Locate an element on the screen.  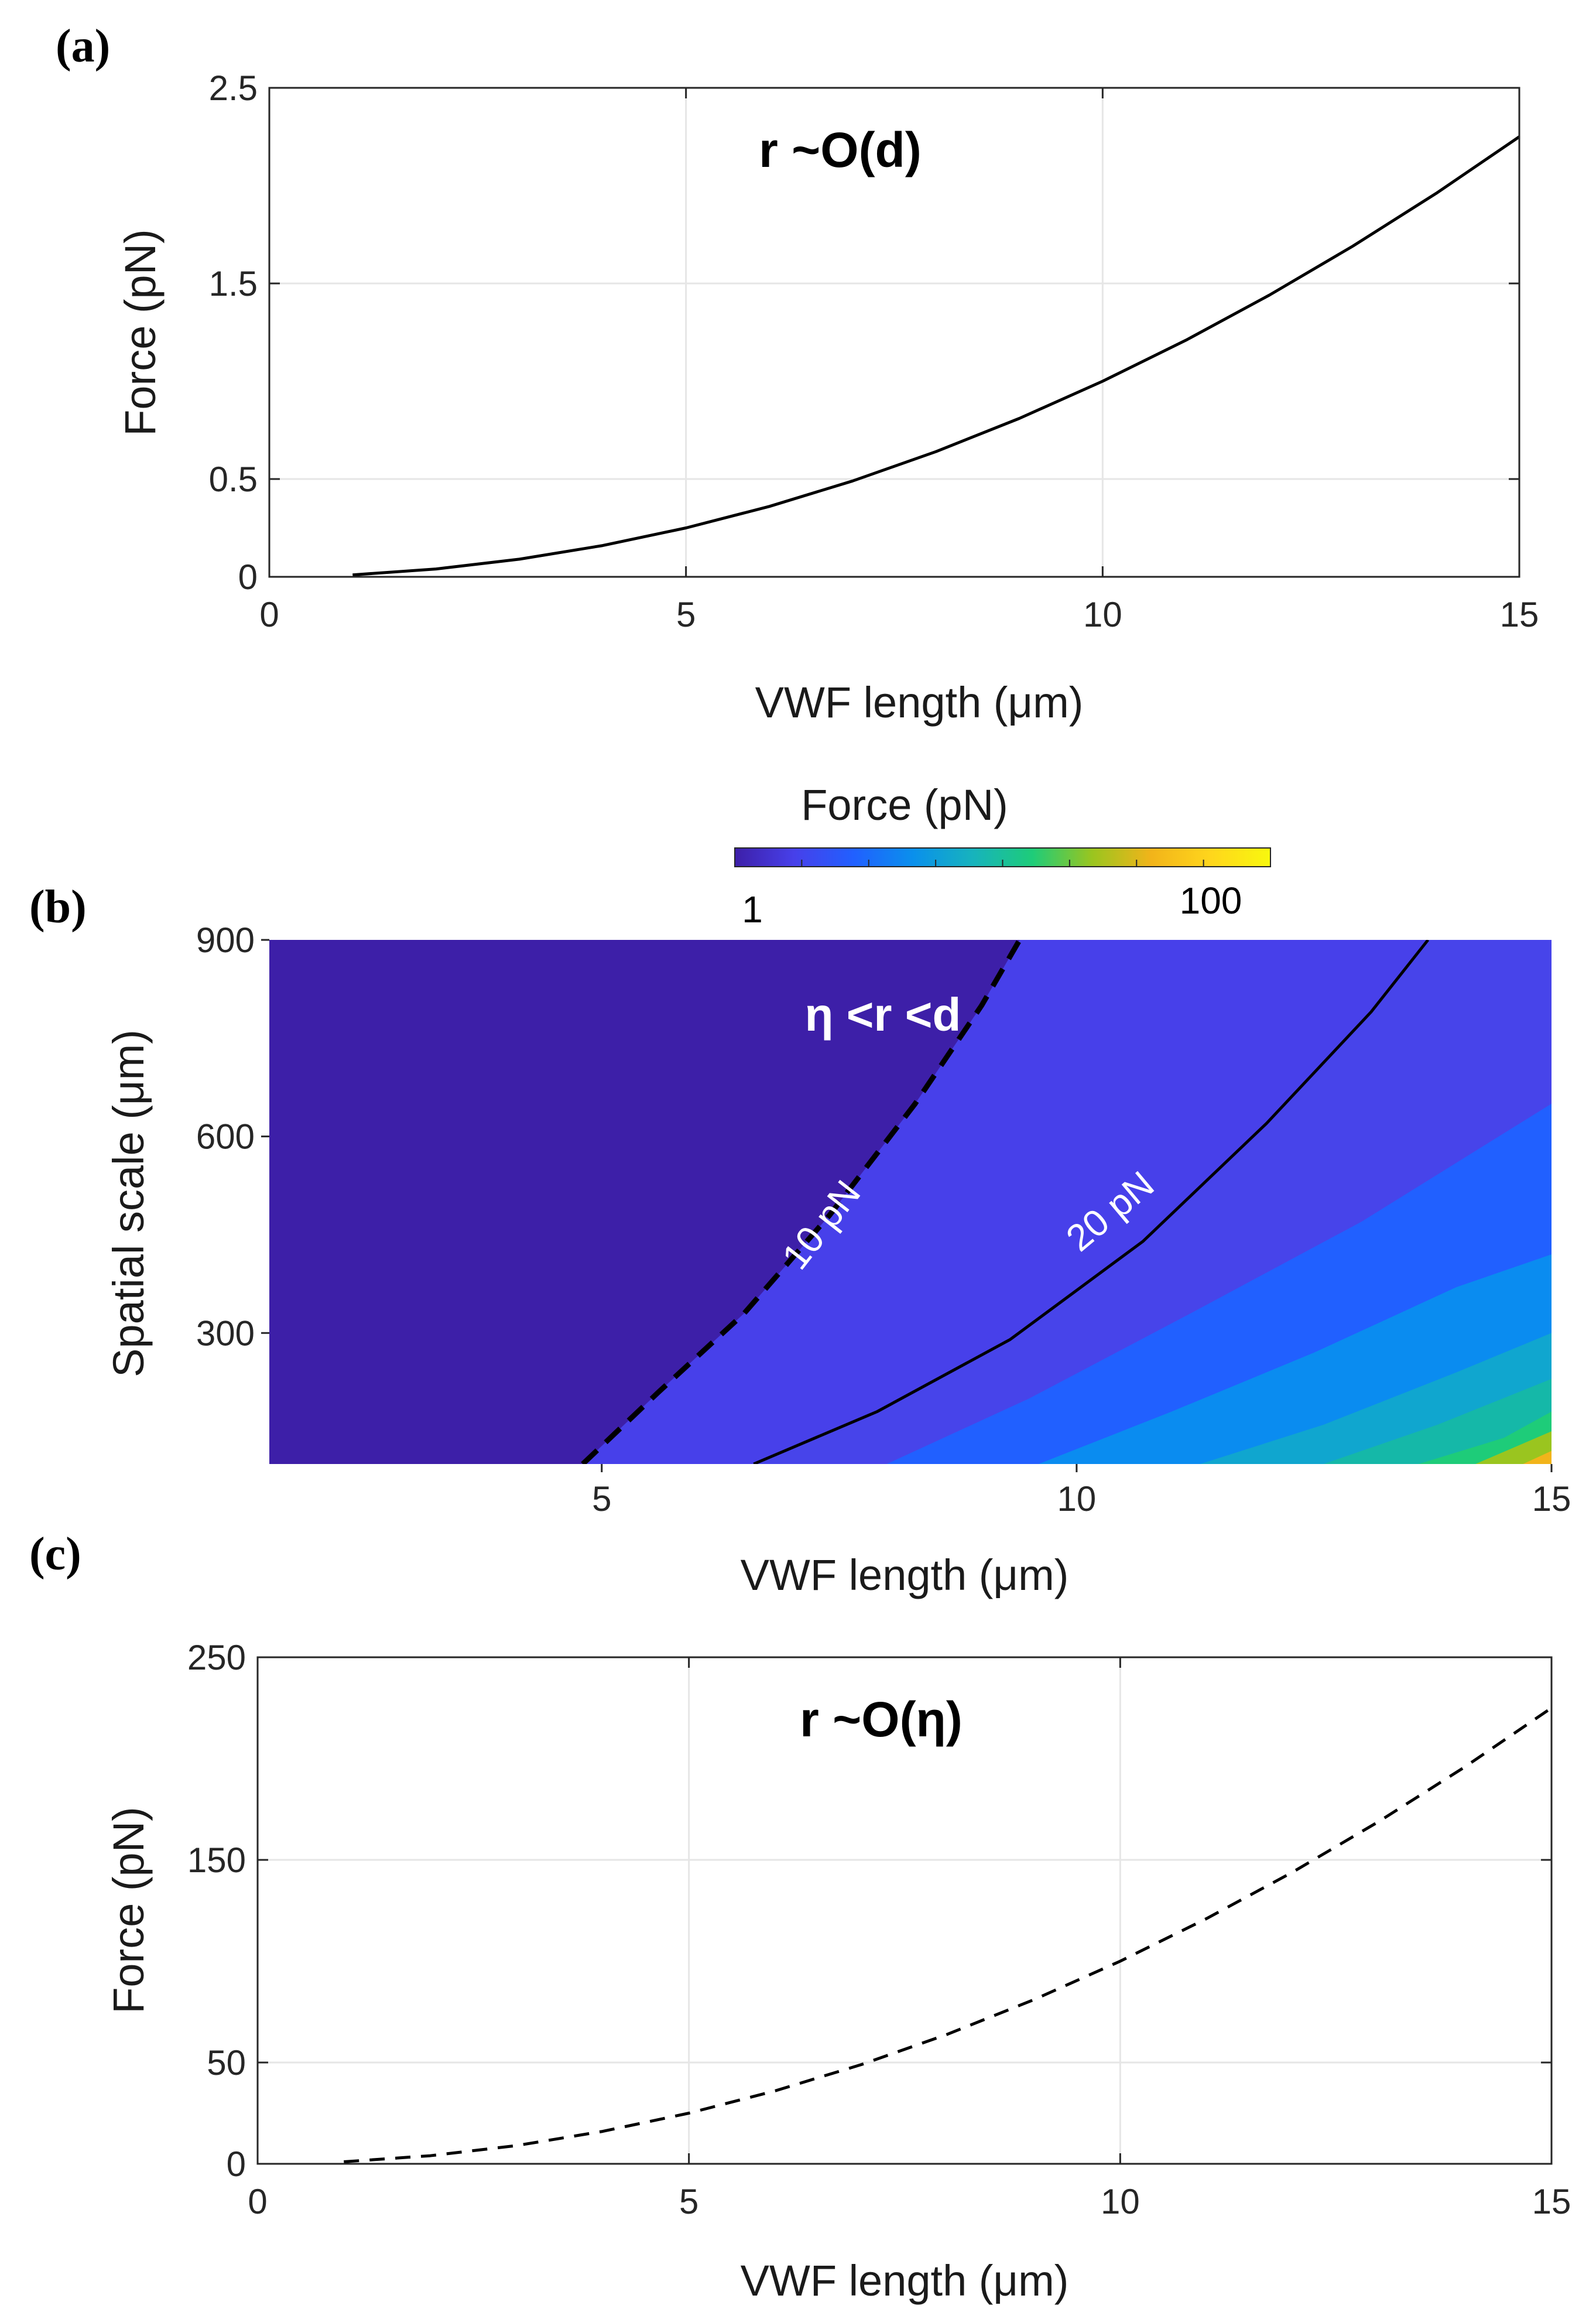
y-tick-label: 600 is located at coordinates (225, 1137).